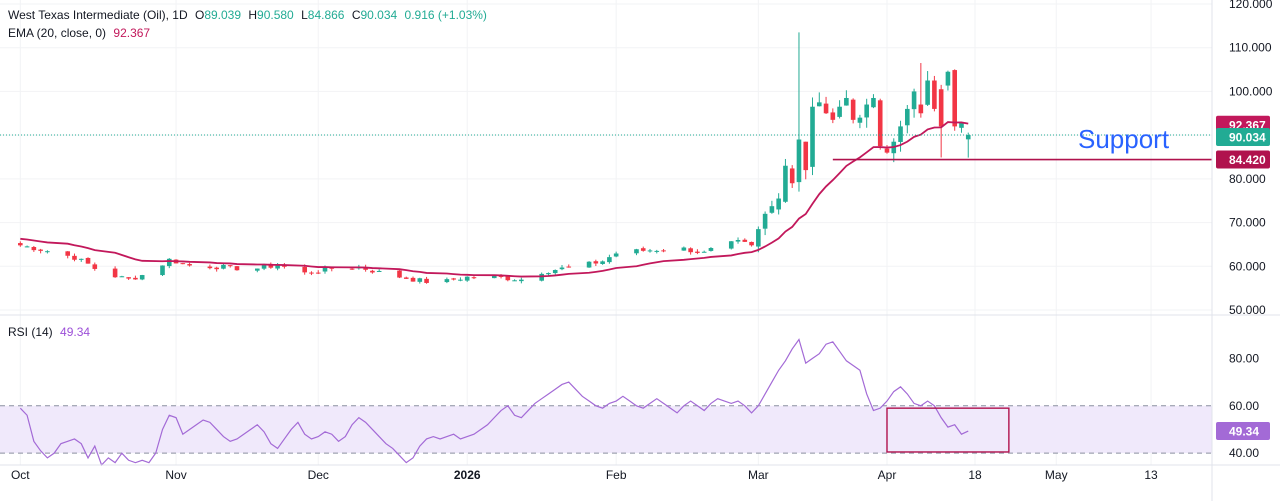  Describe the element at coordinates (467, 475) in the screenshot. I see `time-tick-label-3: 2026` at that location.